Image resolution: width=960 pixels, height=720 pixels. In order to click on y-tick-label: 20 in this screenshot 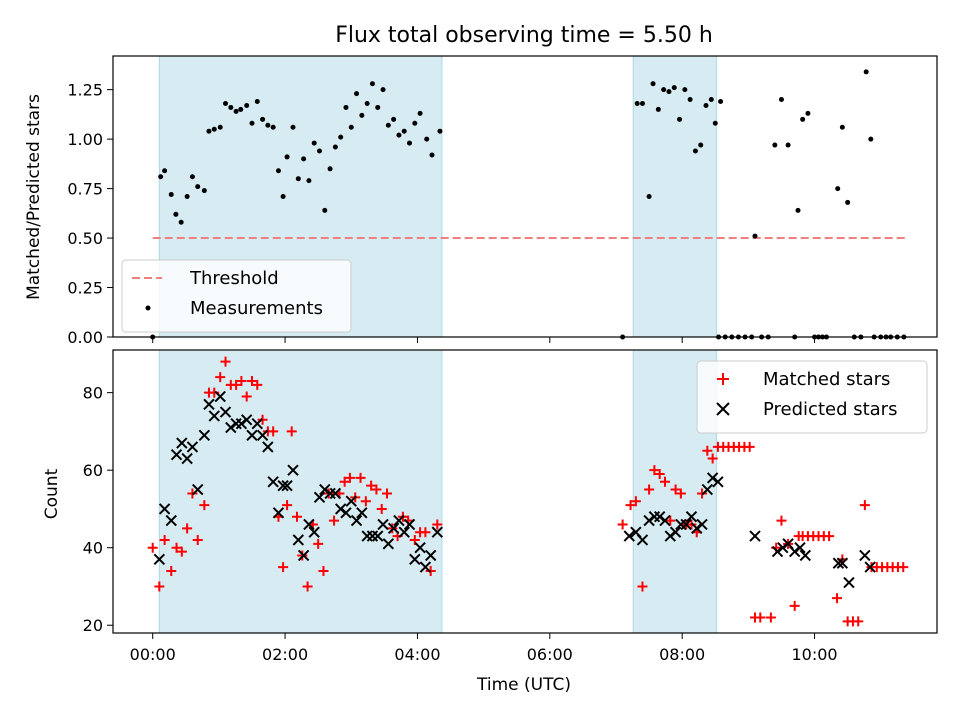, I will do `click(93, 625)`.